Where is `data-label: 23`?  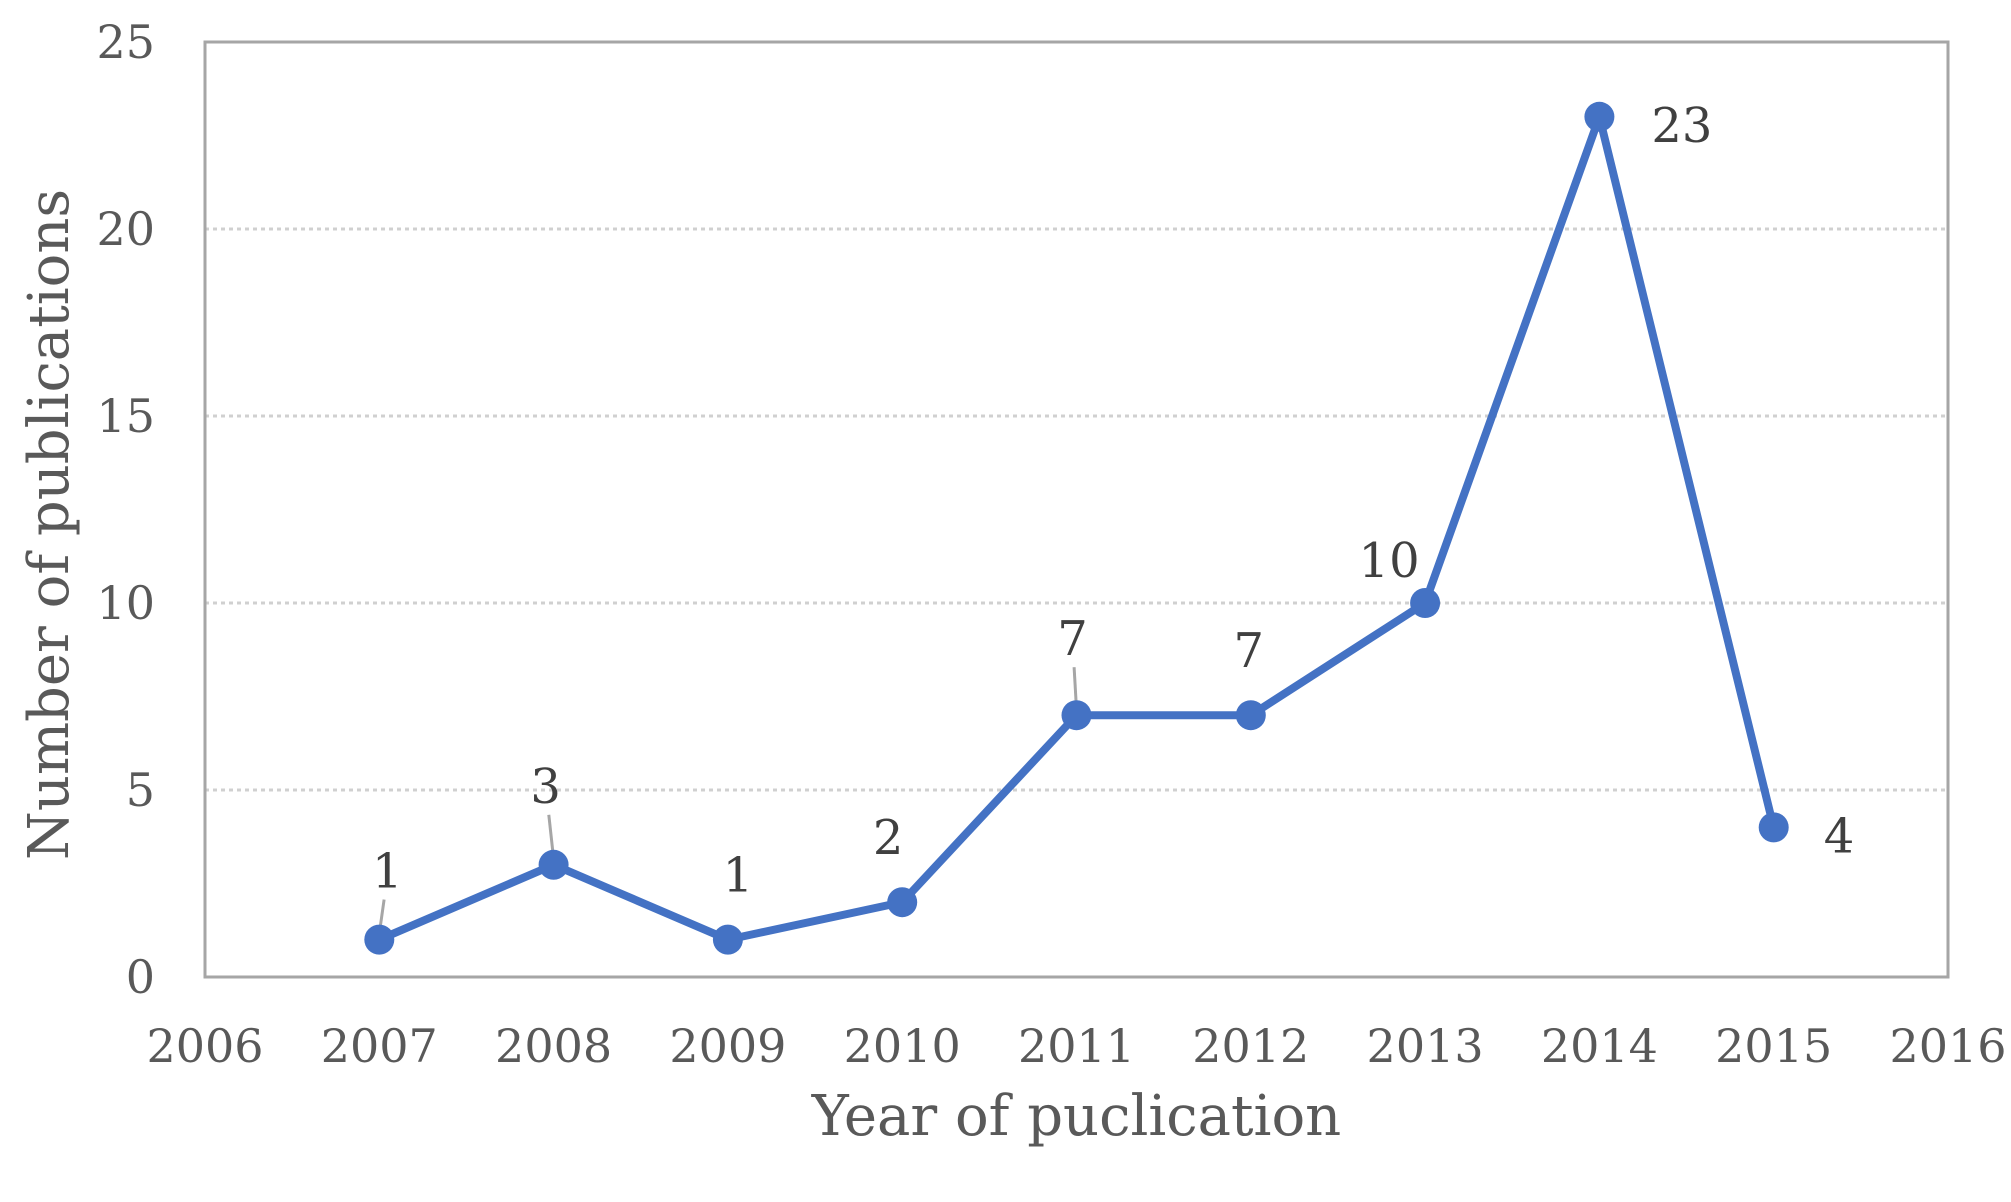
data-label: 23 is located at coordinates (1681, 126).